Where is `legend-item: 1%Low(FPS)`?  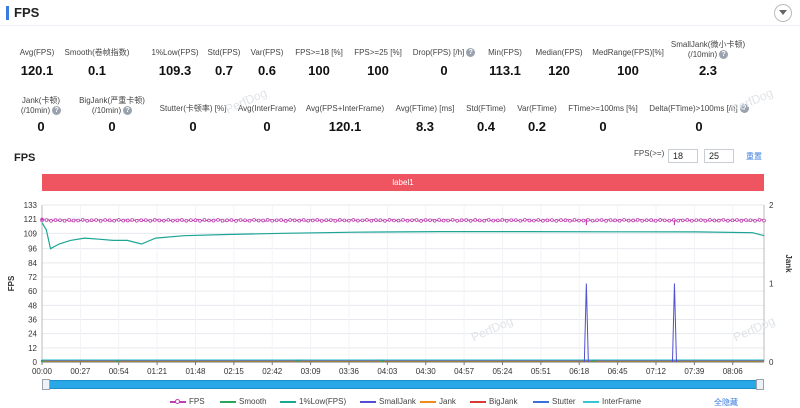
legend-item: 1%Low(FPS) is located at coordinates (313, 401).